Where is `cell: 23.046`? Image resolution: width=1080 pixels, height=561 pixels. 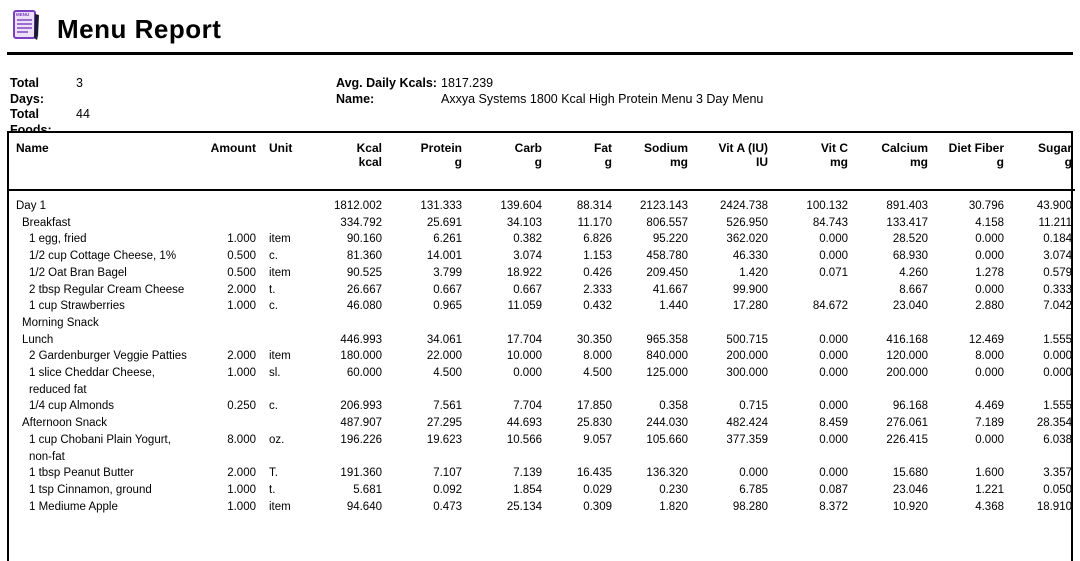
cell: 23.046 is located at coordinates (910, 489).